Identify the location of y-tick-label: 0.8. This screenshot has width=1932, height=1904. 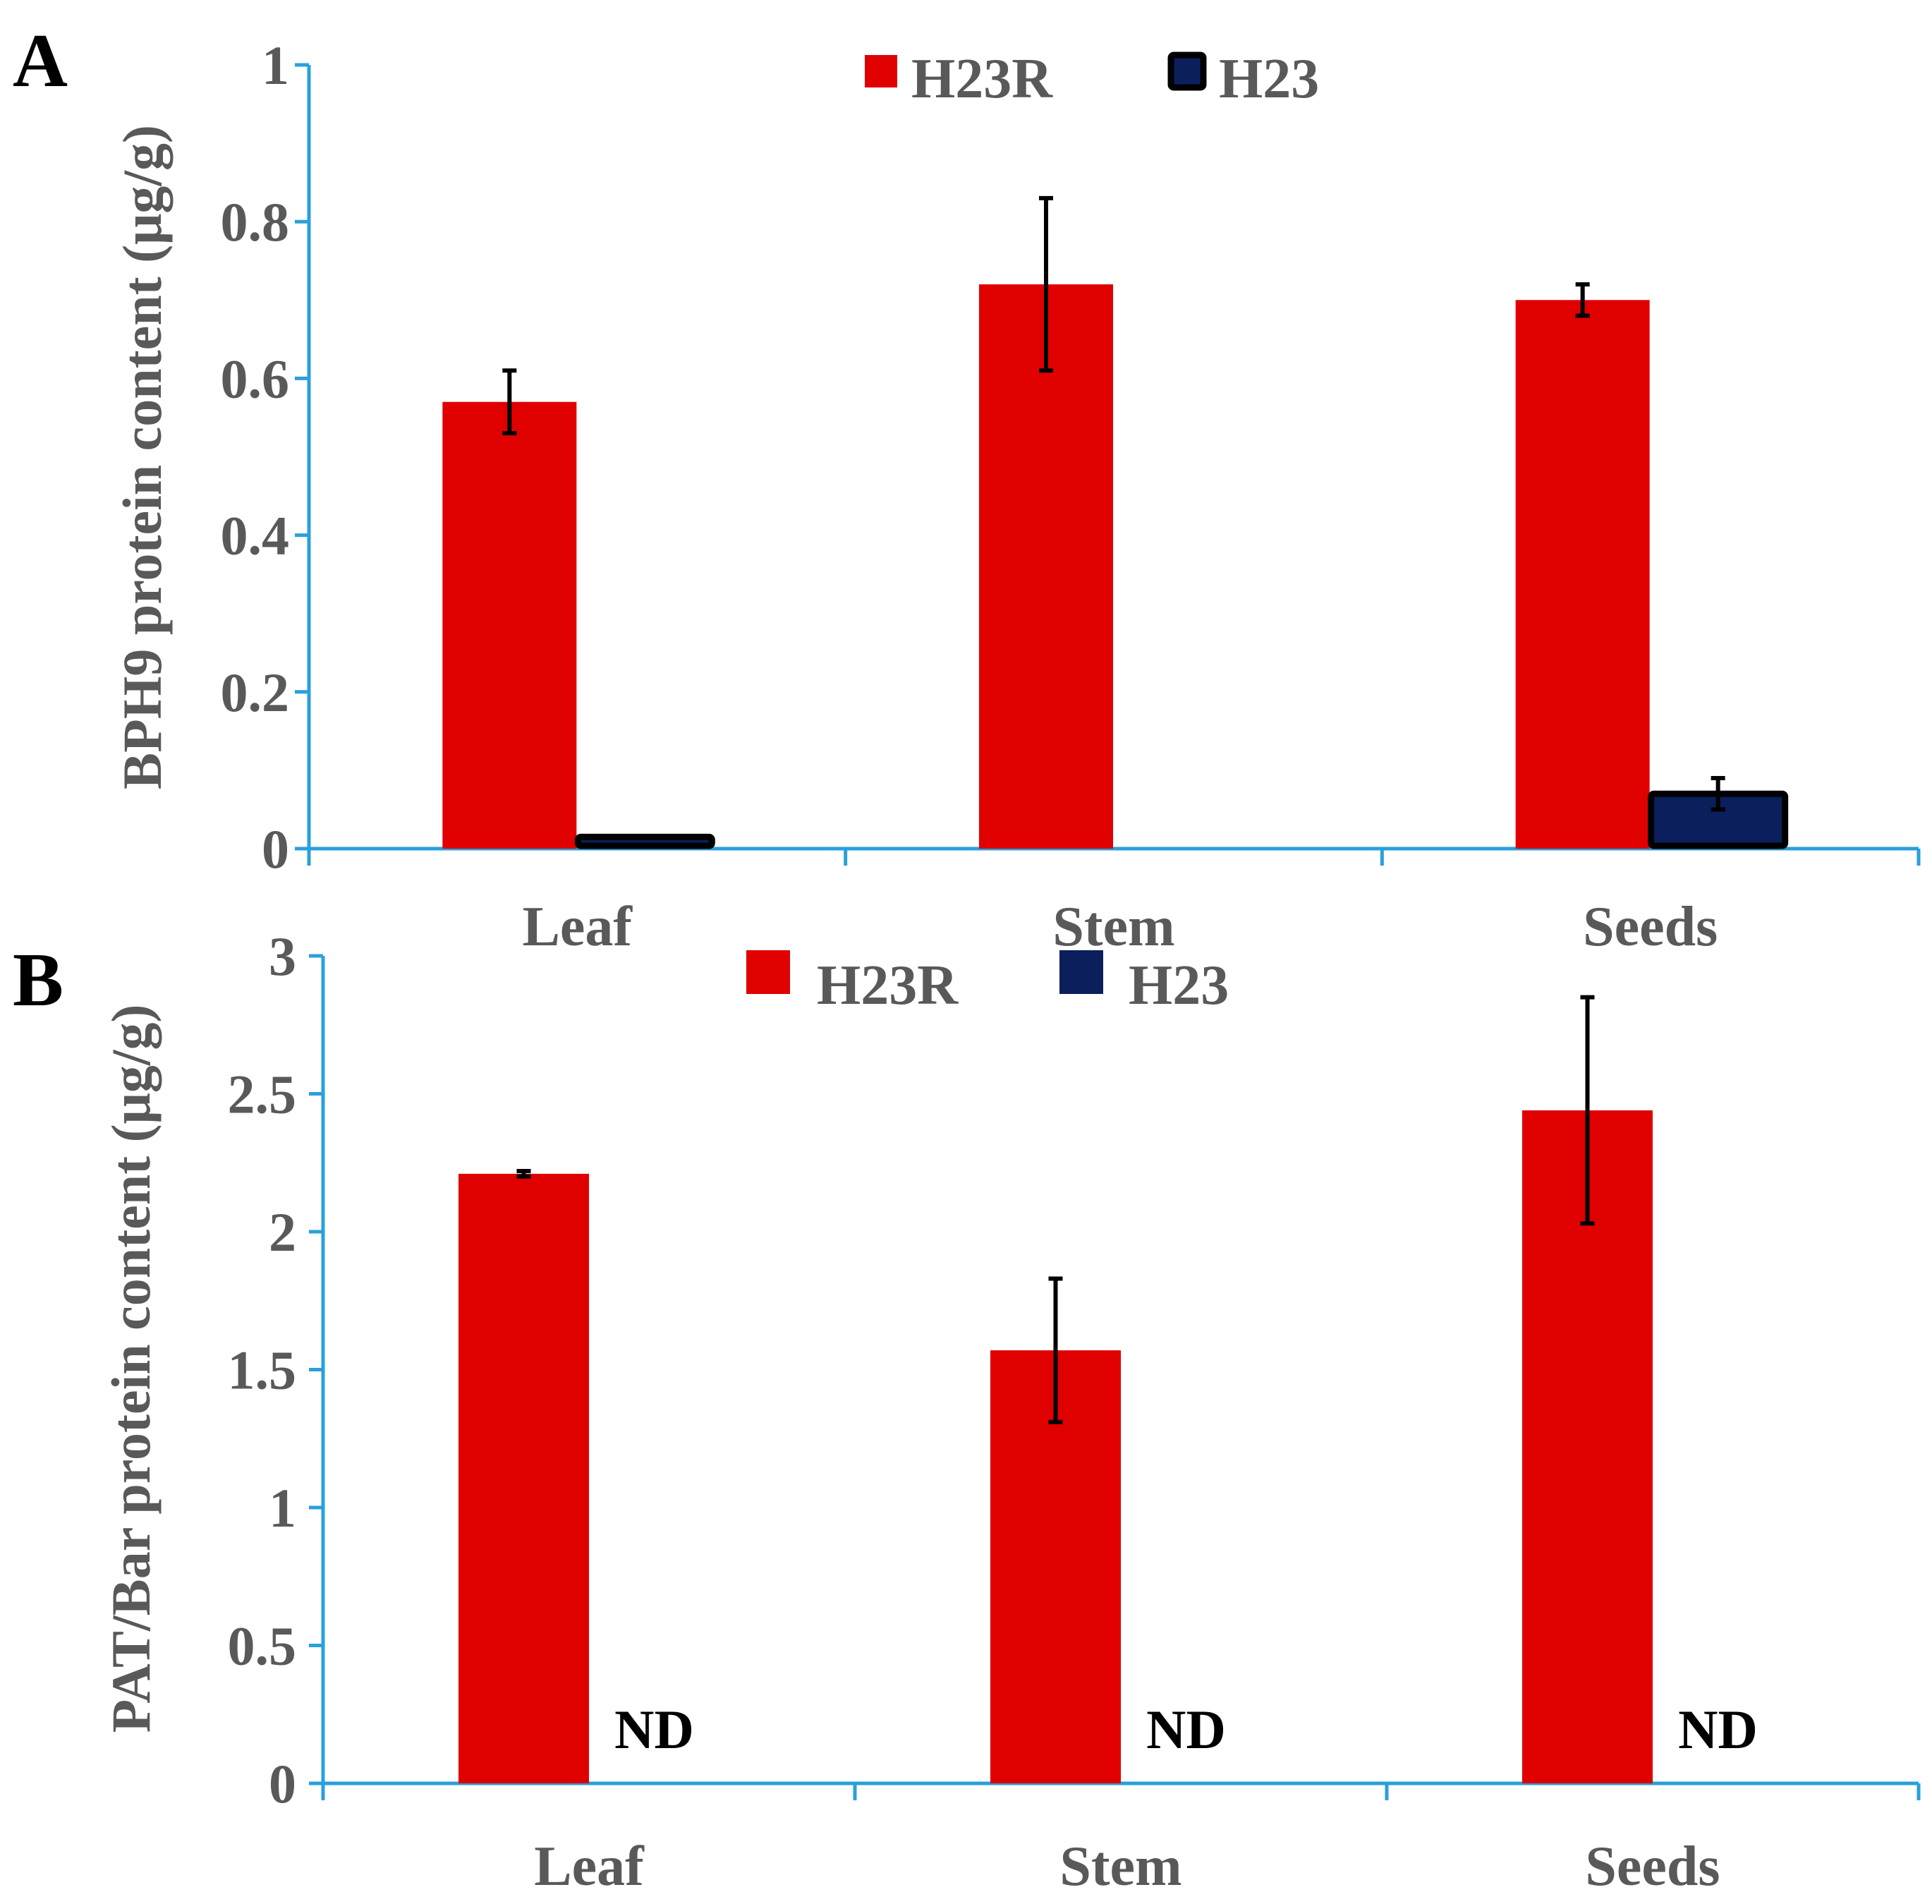
(255, 222).